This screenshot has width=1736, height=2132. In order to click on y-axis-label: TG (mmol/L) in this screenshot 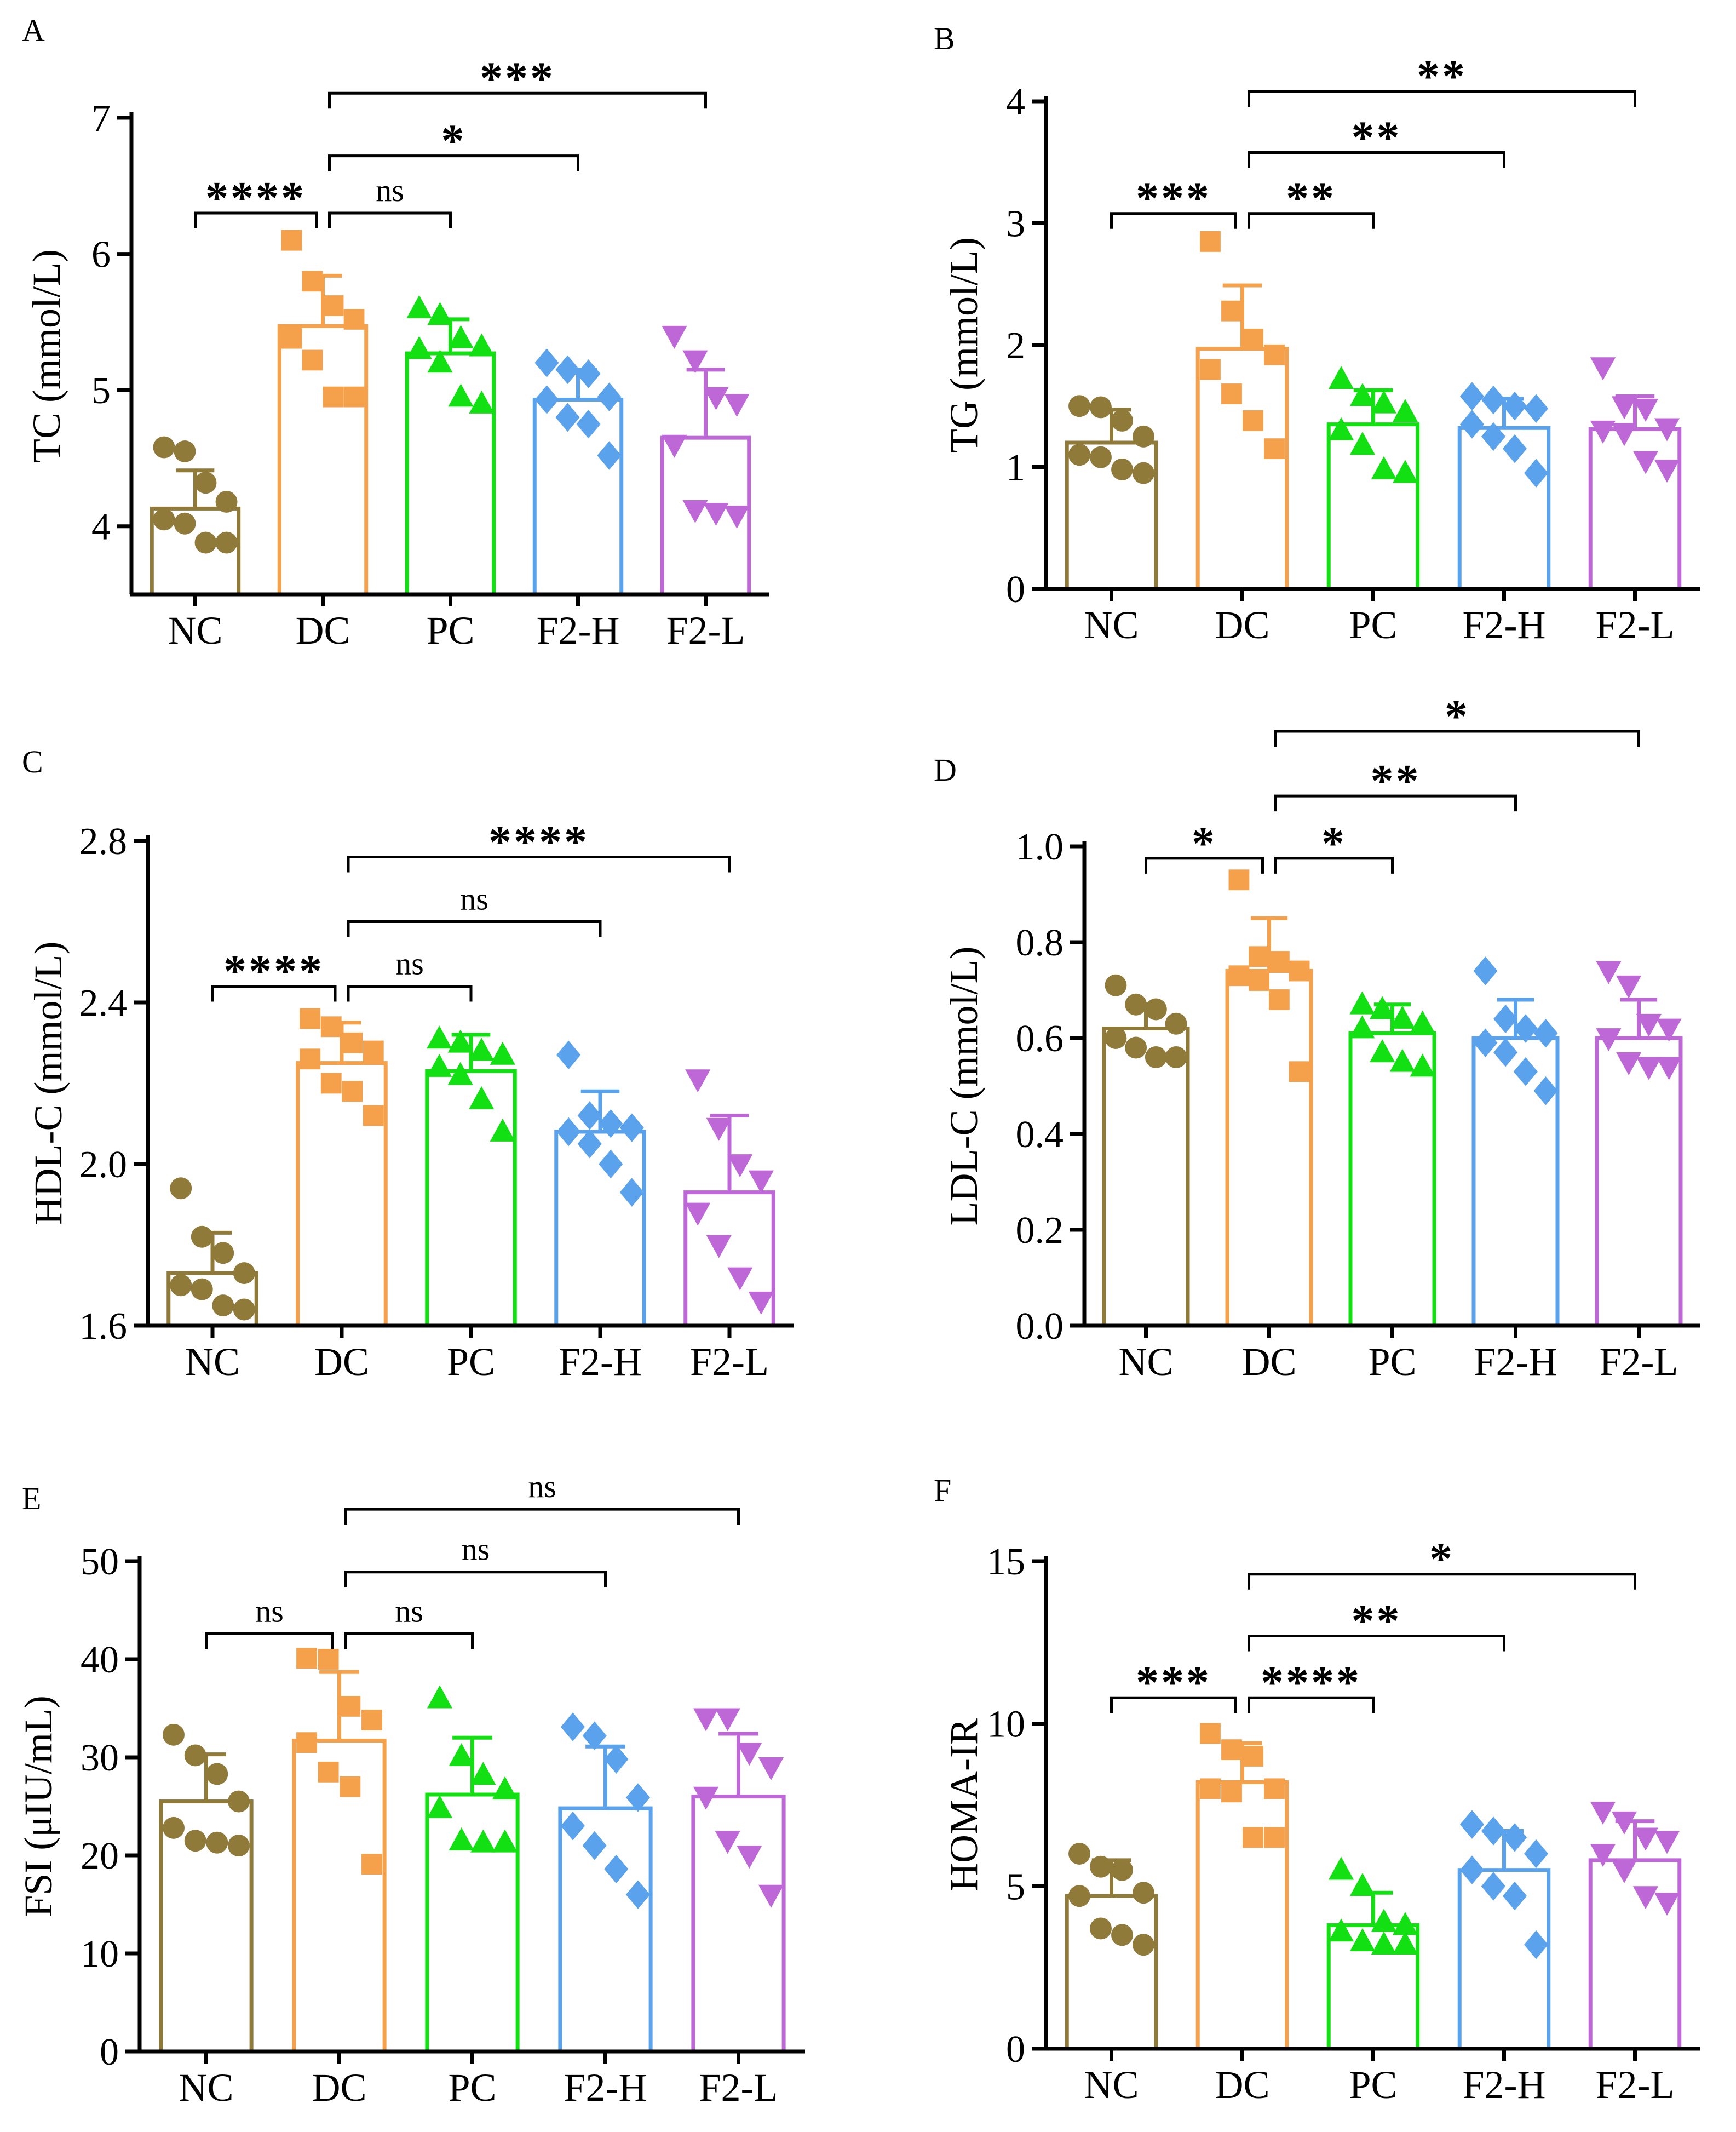, I will do `click(964, 345)`.